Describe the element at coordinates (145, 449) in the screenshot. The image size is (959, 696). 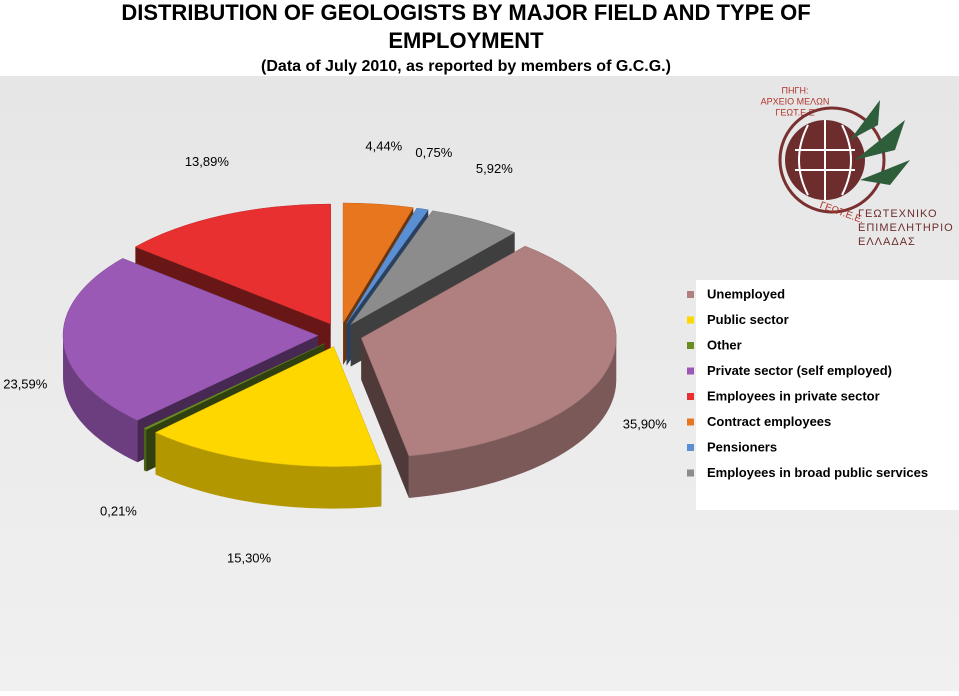
I see `slice-wall` at that location.